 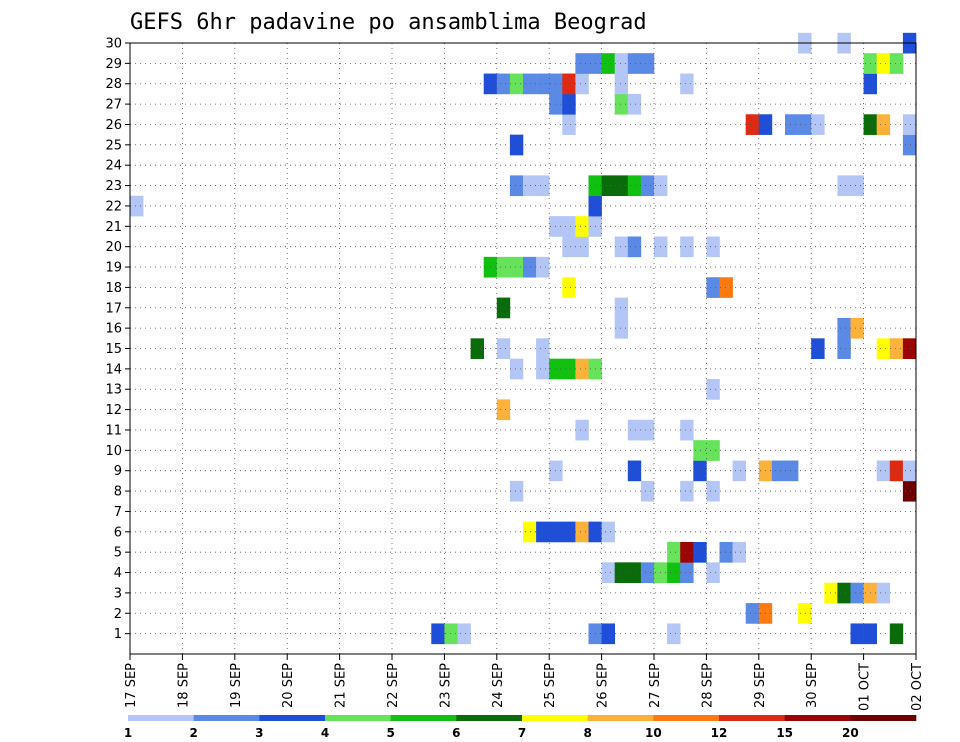 What do you see at coordinates (118, 553) in the screenshot?
I see `y-tick-label: 5` at bounding box center [118, 553].